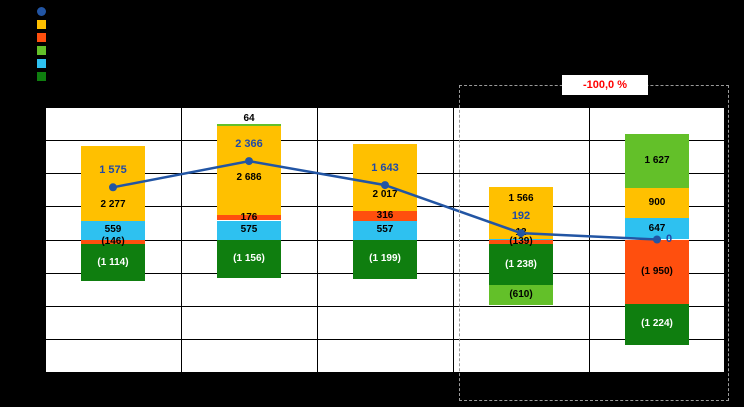 The height and width of the screenshot is (407, 744). I want to click on line-value-label: 2 366, so click(249, 144).